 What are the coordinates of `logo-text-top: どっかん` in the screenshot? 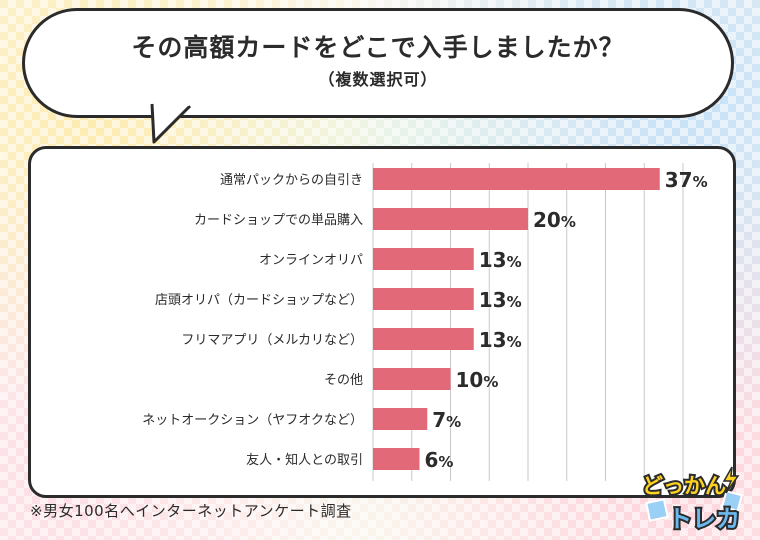 It's located at (684, 486).